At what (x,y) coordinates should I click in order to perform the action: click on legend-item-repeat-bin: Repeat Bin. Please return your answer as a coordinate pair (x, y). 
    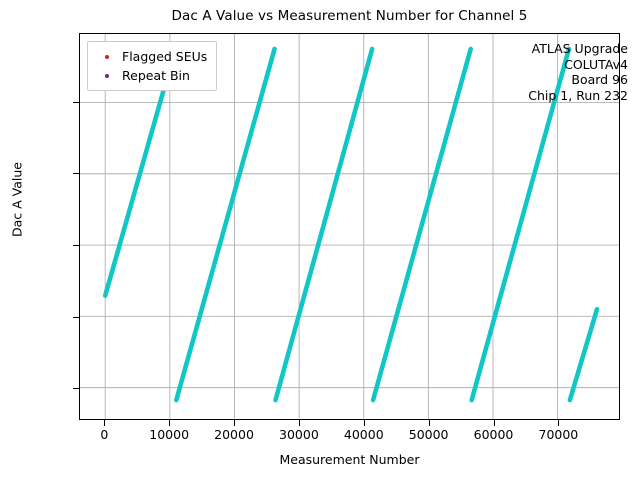
    Looking at the image, I should click on (150, 75).